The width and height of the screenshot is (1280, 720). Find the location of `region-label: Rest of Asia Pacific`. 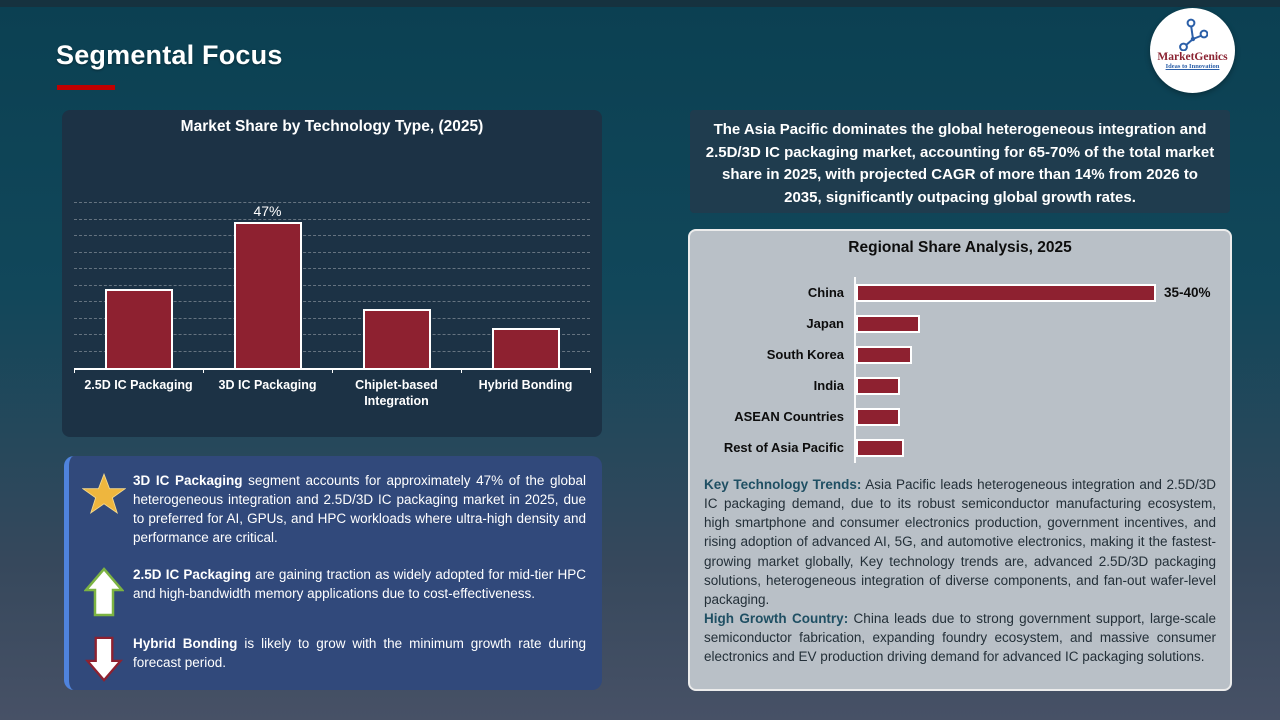

region-label: Rest of Asia Pacific is located at coordinates (783, 447).